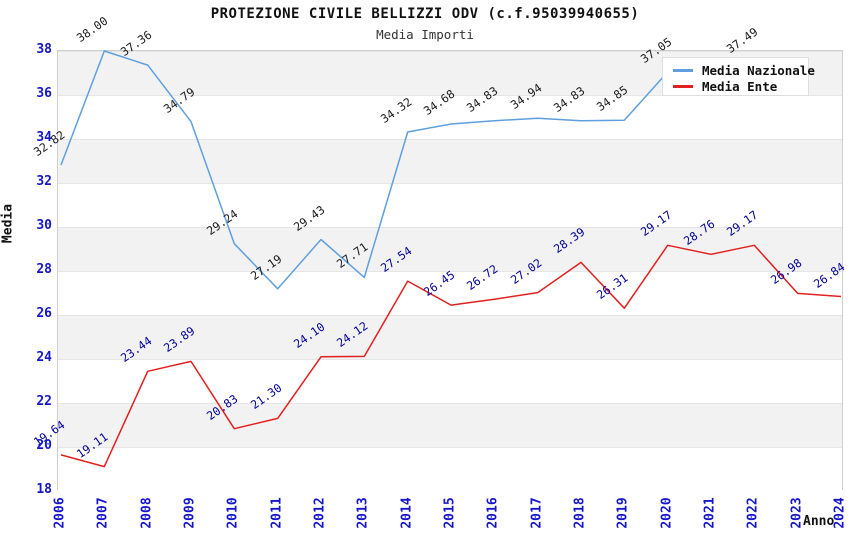 The height and width of the screenshot is (550, 850). I want to click on y-tick-label: 24, so click(44, 357).